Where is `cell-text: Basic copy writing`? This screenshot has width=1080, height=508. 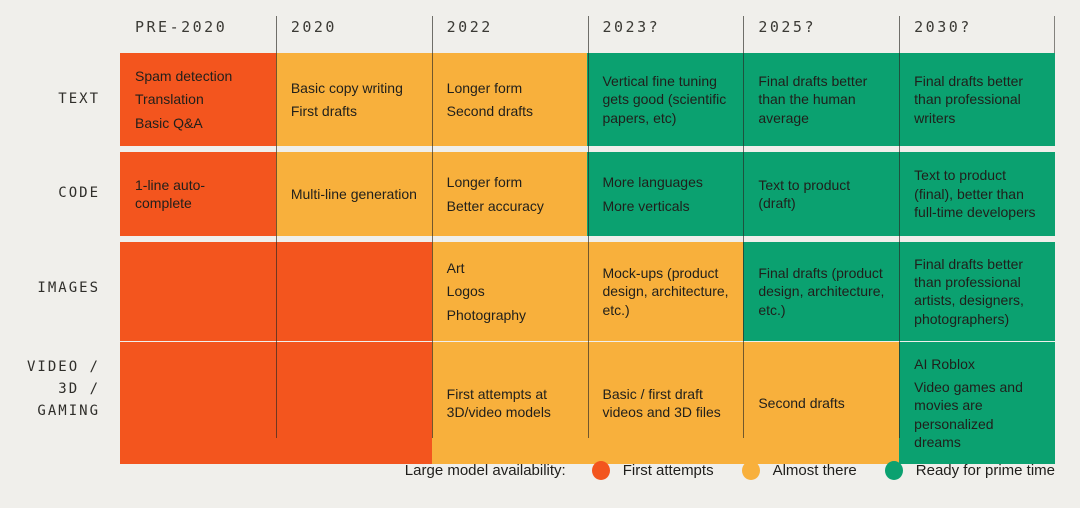 cell-text: Basic copy writing is located at coordinates (346, 87).